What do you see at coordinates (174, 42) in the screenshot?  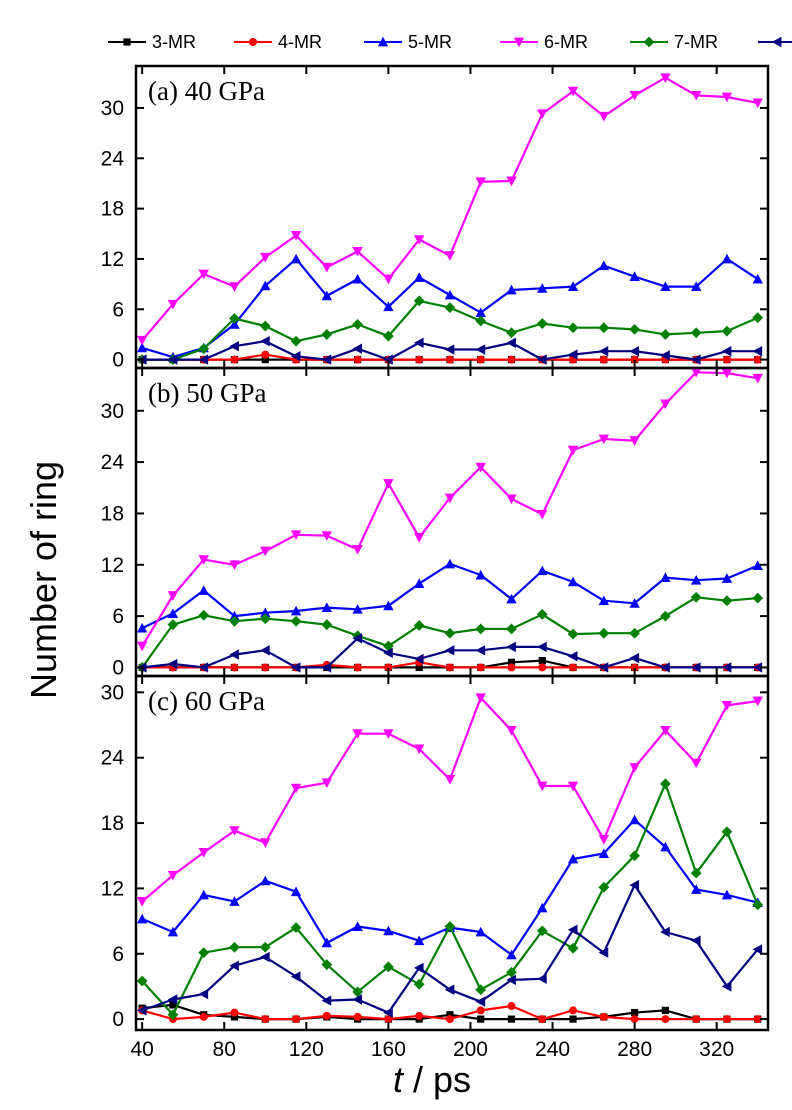 I see `legend-label: 3-MR` at bounding box center [174, 42].